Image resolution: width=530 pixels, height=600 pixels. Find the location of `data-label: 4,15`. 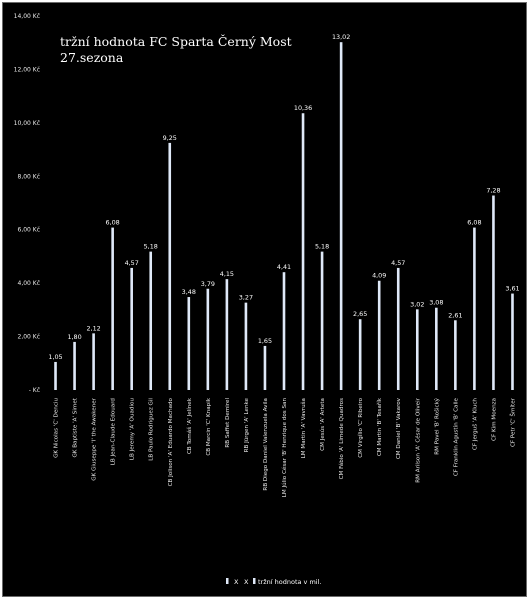

data-label: 4,15 is located at coordinates (227, 274).